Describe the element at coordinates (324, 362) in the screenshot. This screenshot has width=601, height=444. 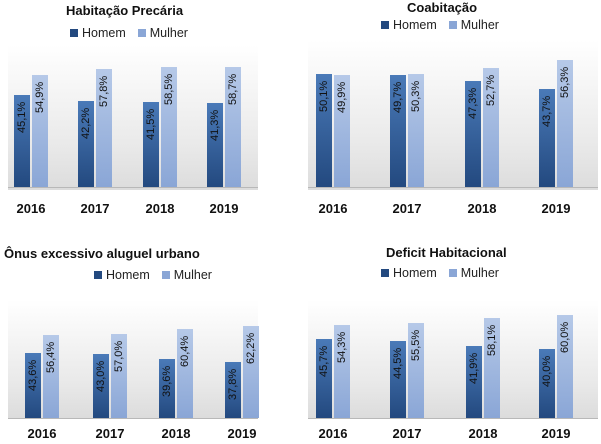
I see `data-label: 45,7%` at that location.